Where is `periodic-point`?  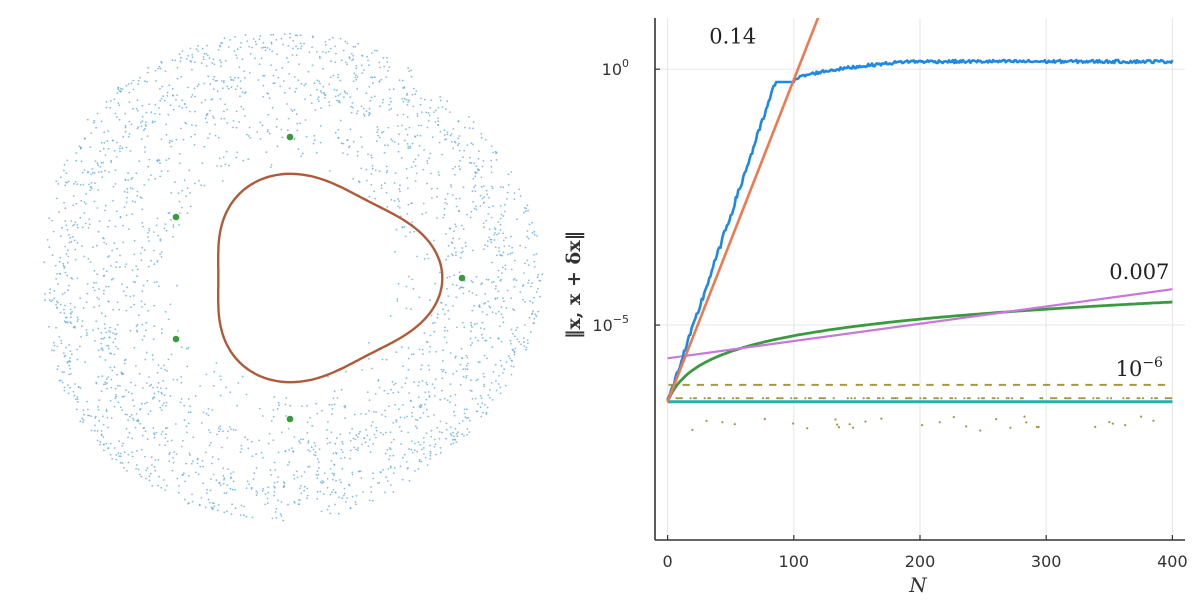 periodic-point is located at coordinates (176, 217).